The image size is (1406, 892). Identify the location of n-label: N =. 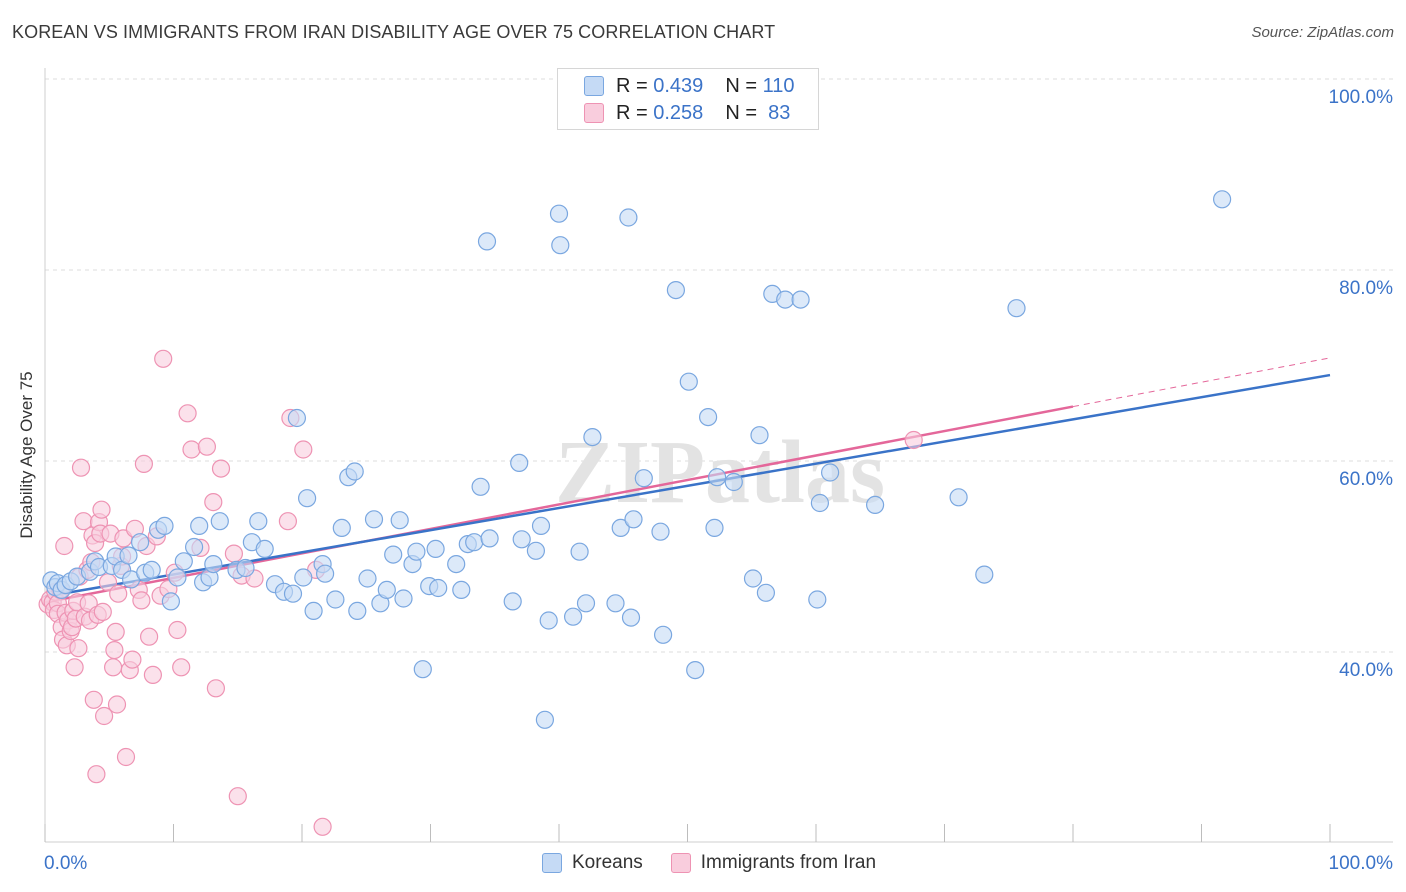
(741, 85).